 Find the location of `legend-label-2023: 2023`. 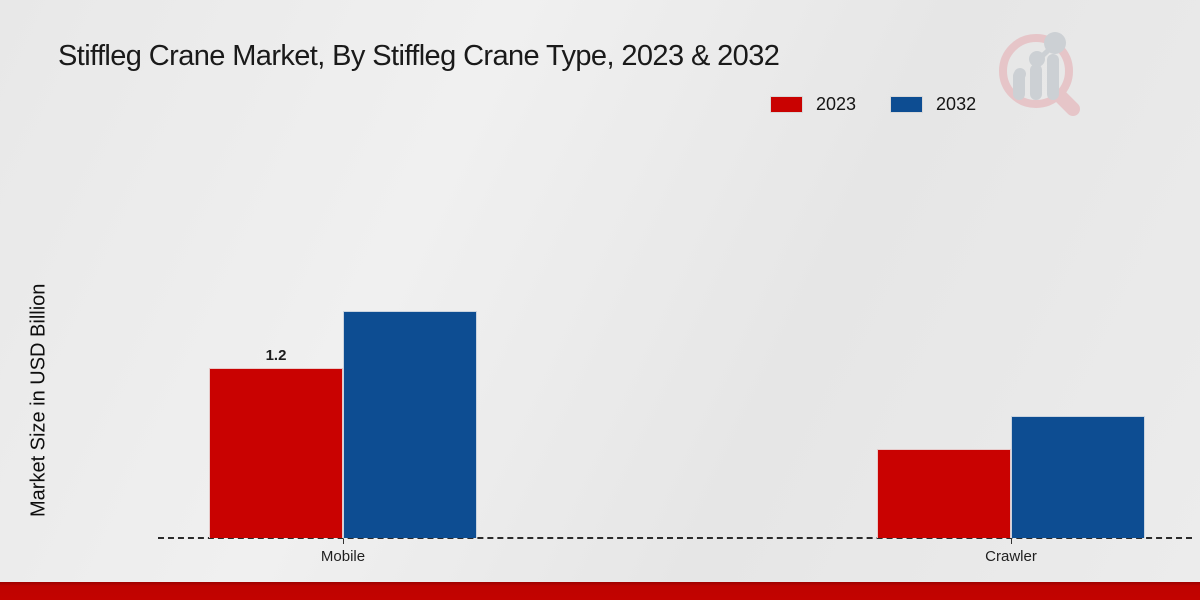

legend-label-2023: 2023 is located at coordinates (836, 104).